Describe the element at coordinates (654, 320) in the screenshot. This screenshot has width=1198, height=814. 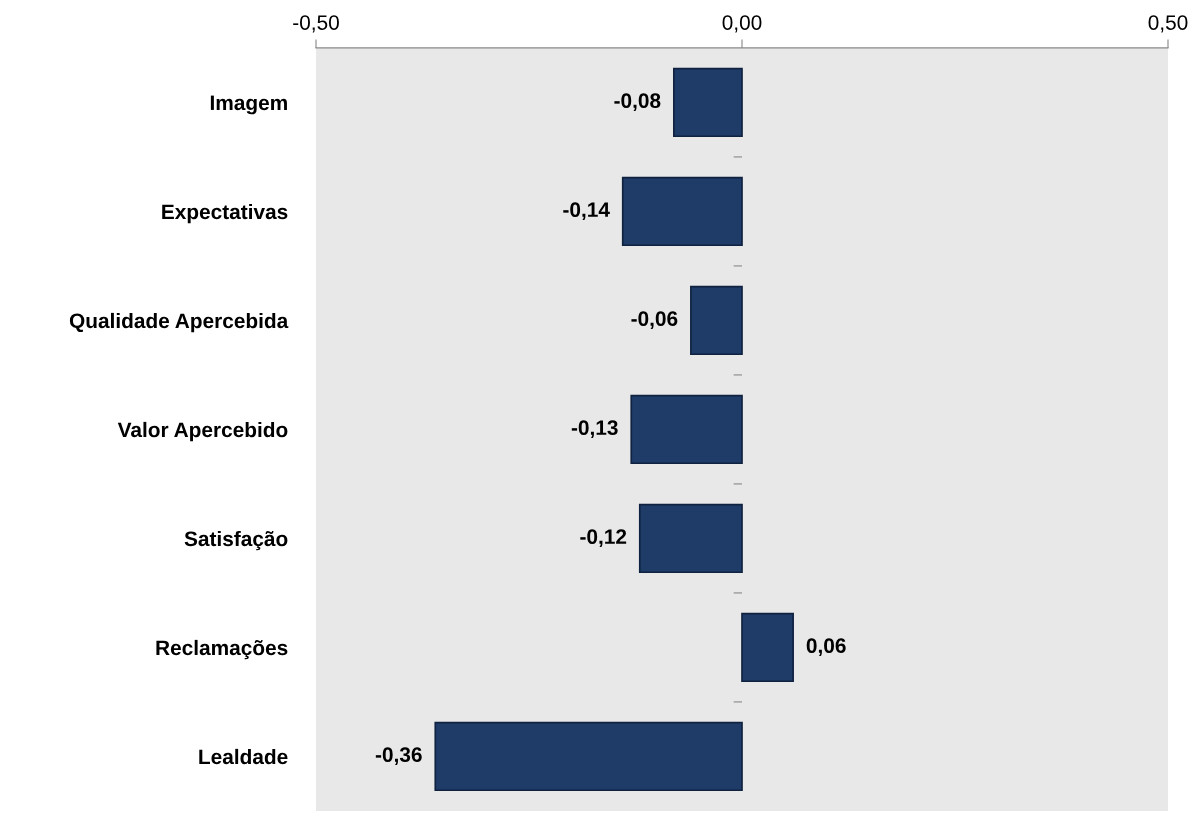
I see `data-label: -0,06` at that location.